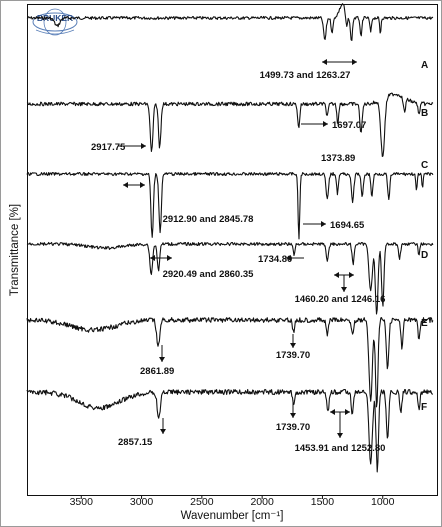 The image size is (442, 527). I want to click on annotation-a-1499-1263: 1499.73 and 1263.27, so click(305, 75).